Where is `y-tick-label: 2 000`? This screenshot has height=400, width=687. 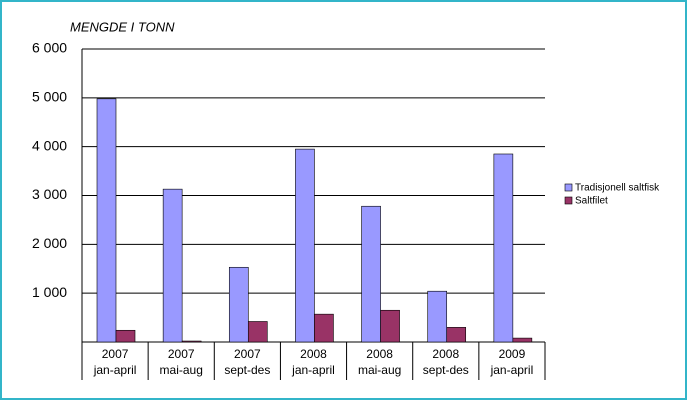
y-tick-label: 2 000 is located at coordinates (49, 243).